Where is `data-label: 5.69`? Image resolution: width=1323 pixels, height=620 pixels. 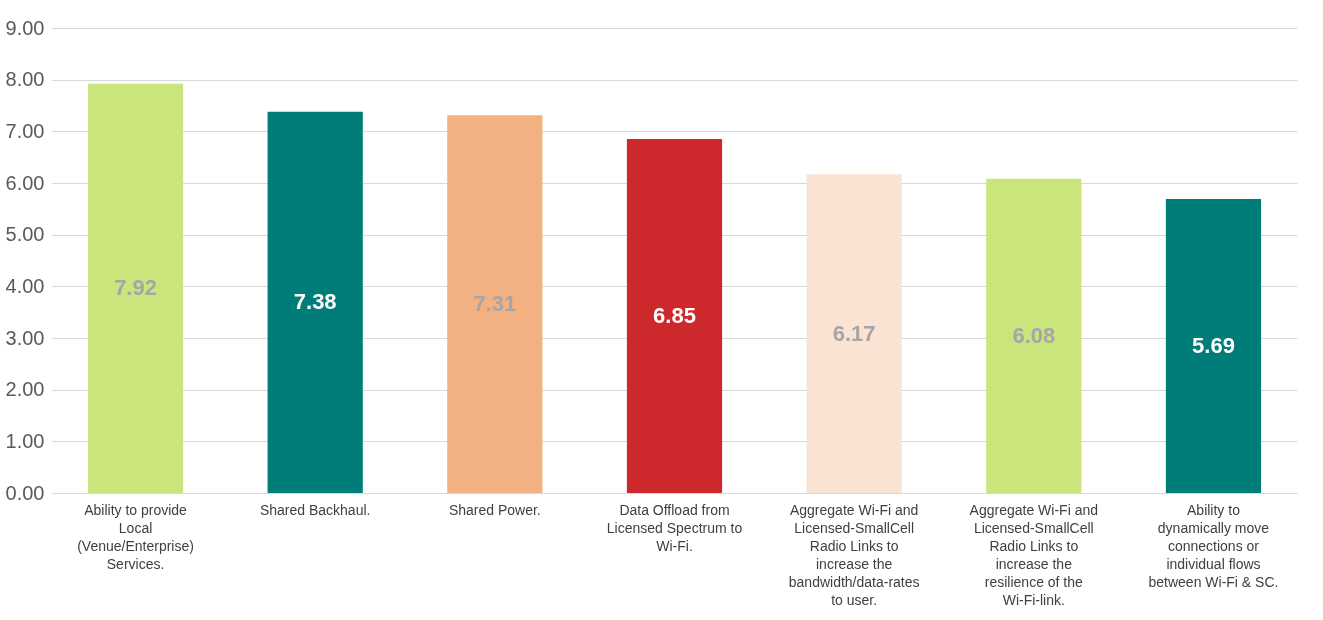 data-label: 5.69 is located at coordinates (1213, 346).